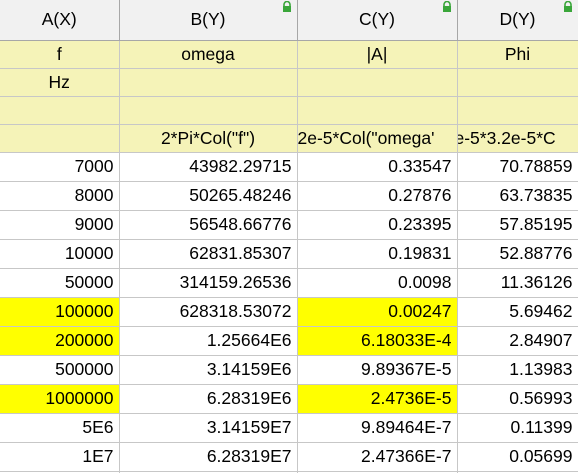 This screenshot has height=473, width=578. What do you see at coordinates (60, 370) in the screenshot?
I see `data-cell: 500000` at bounding box center [60, 370].